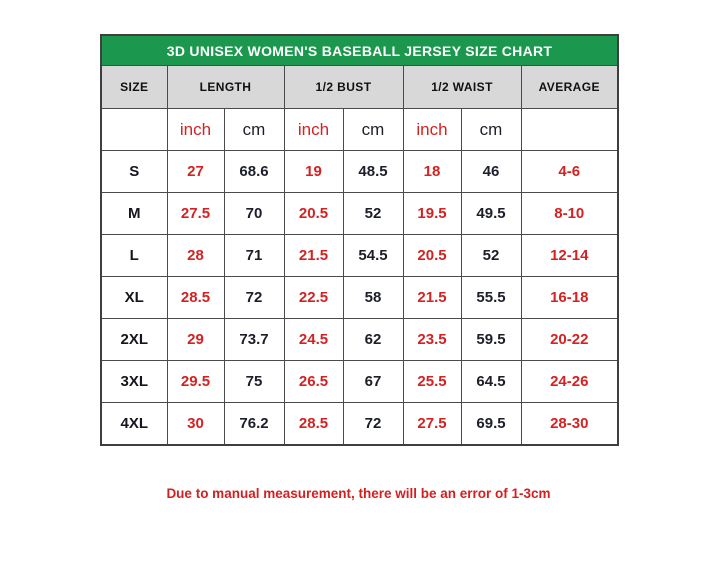  I want to click on cell-waist-cm: 46, so click(491, 171).